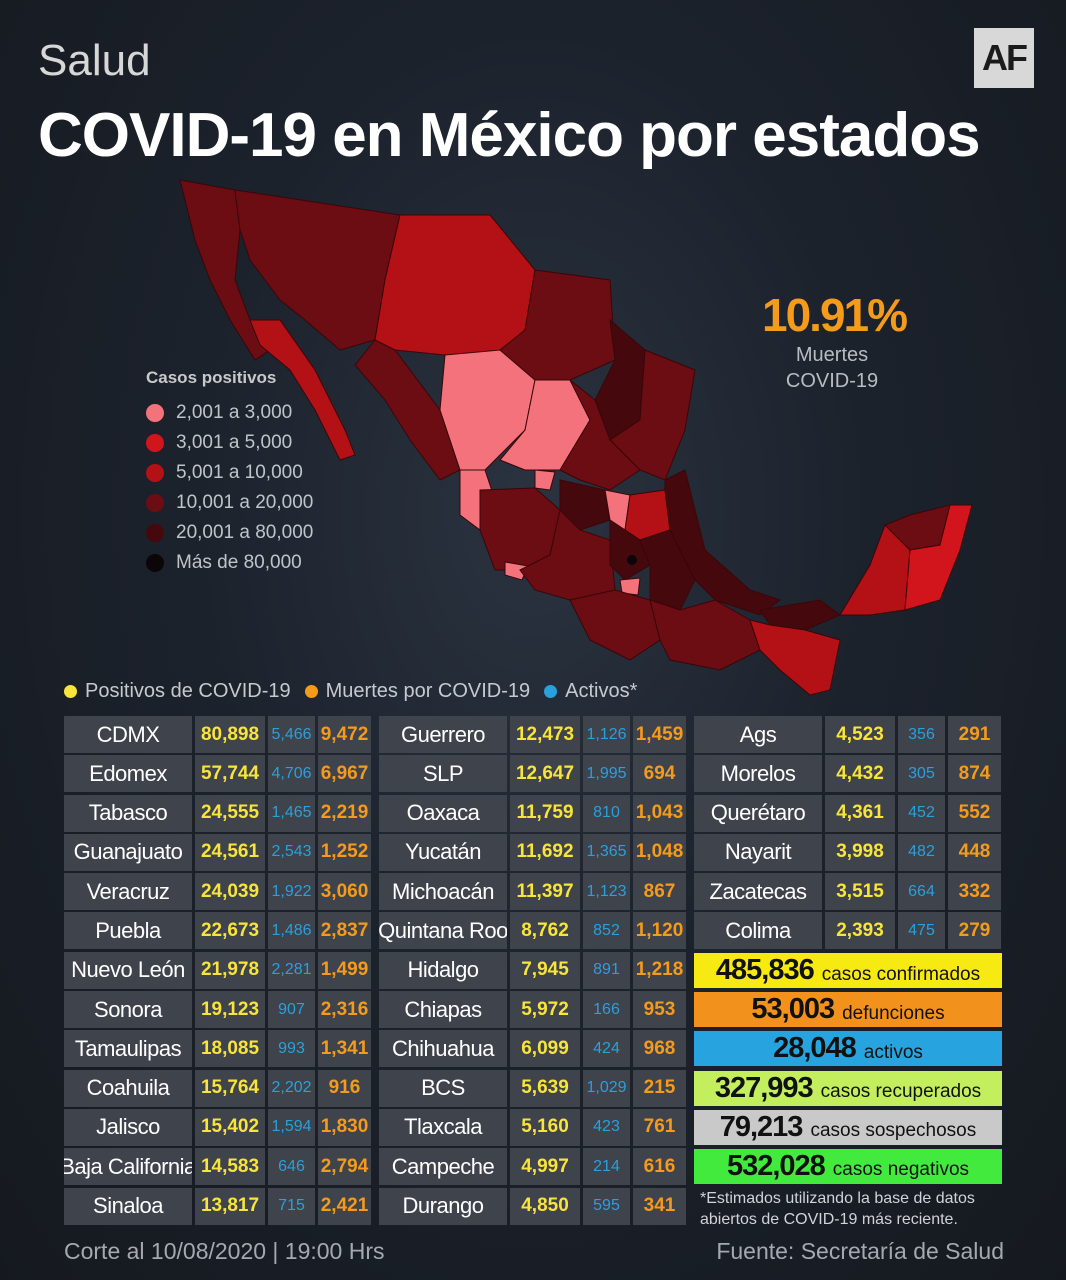 This screenshot has height=1280, width=1066. I want to click on cell-act: 810, so click(606, 813).